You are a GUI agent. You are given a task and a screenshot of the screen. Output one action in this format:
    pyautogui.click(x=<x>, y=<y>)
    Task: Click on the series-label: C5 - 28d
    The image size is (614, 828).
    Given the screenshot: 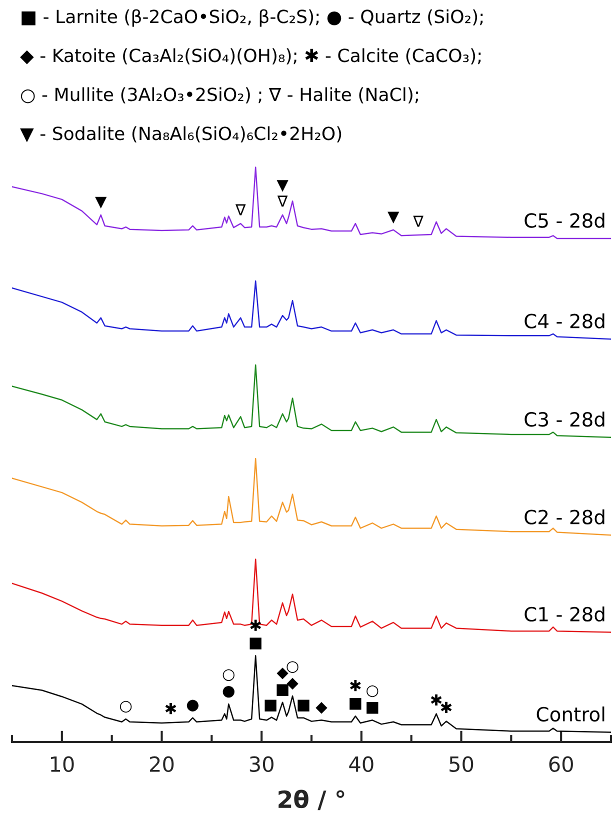 What is the action you would take?
    pyautogui.click(x=564, y=220)
    